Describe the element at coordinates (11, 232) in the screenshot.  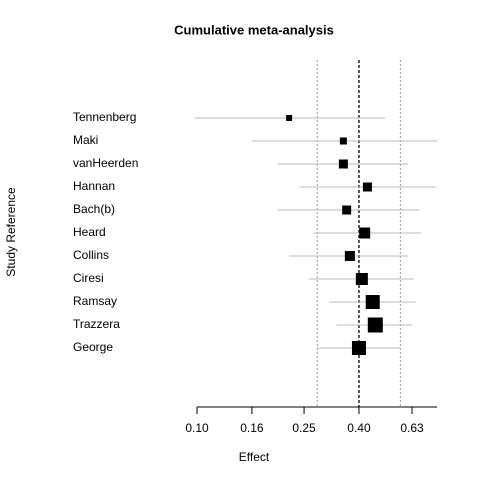
I see `y-axis-label: Study Reference` at that location.